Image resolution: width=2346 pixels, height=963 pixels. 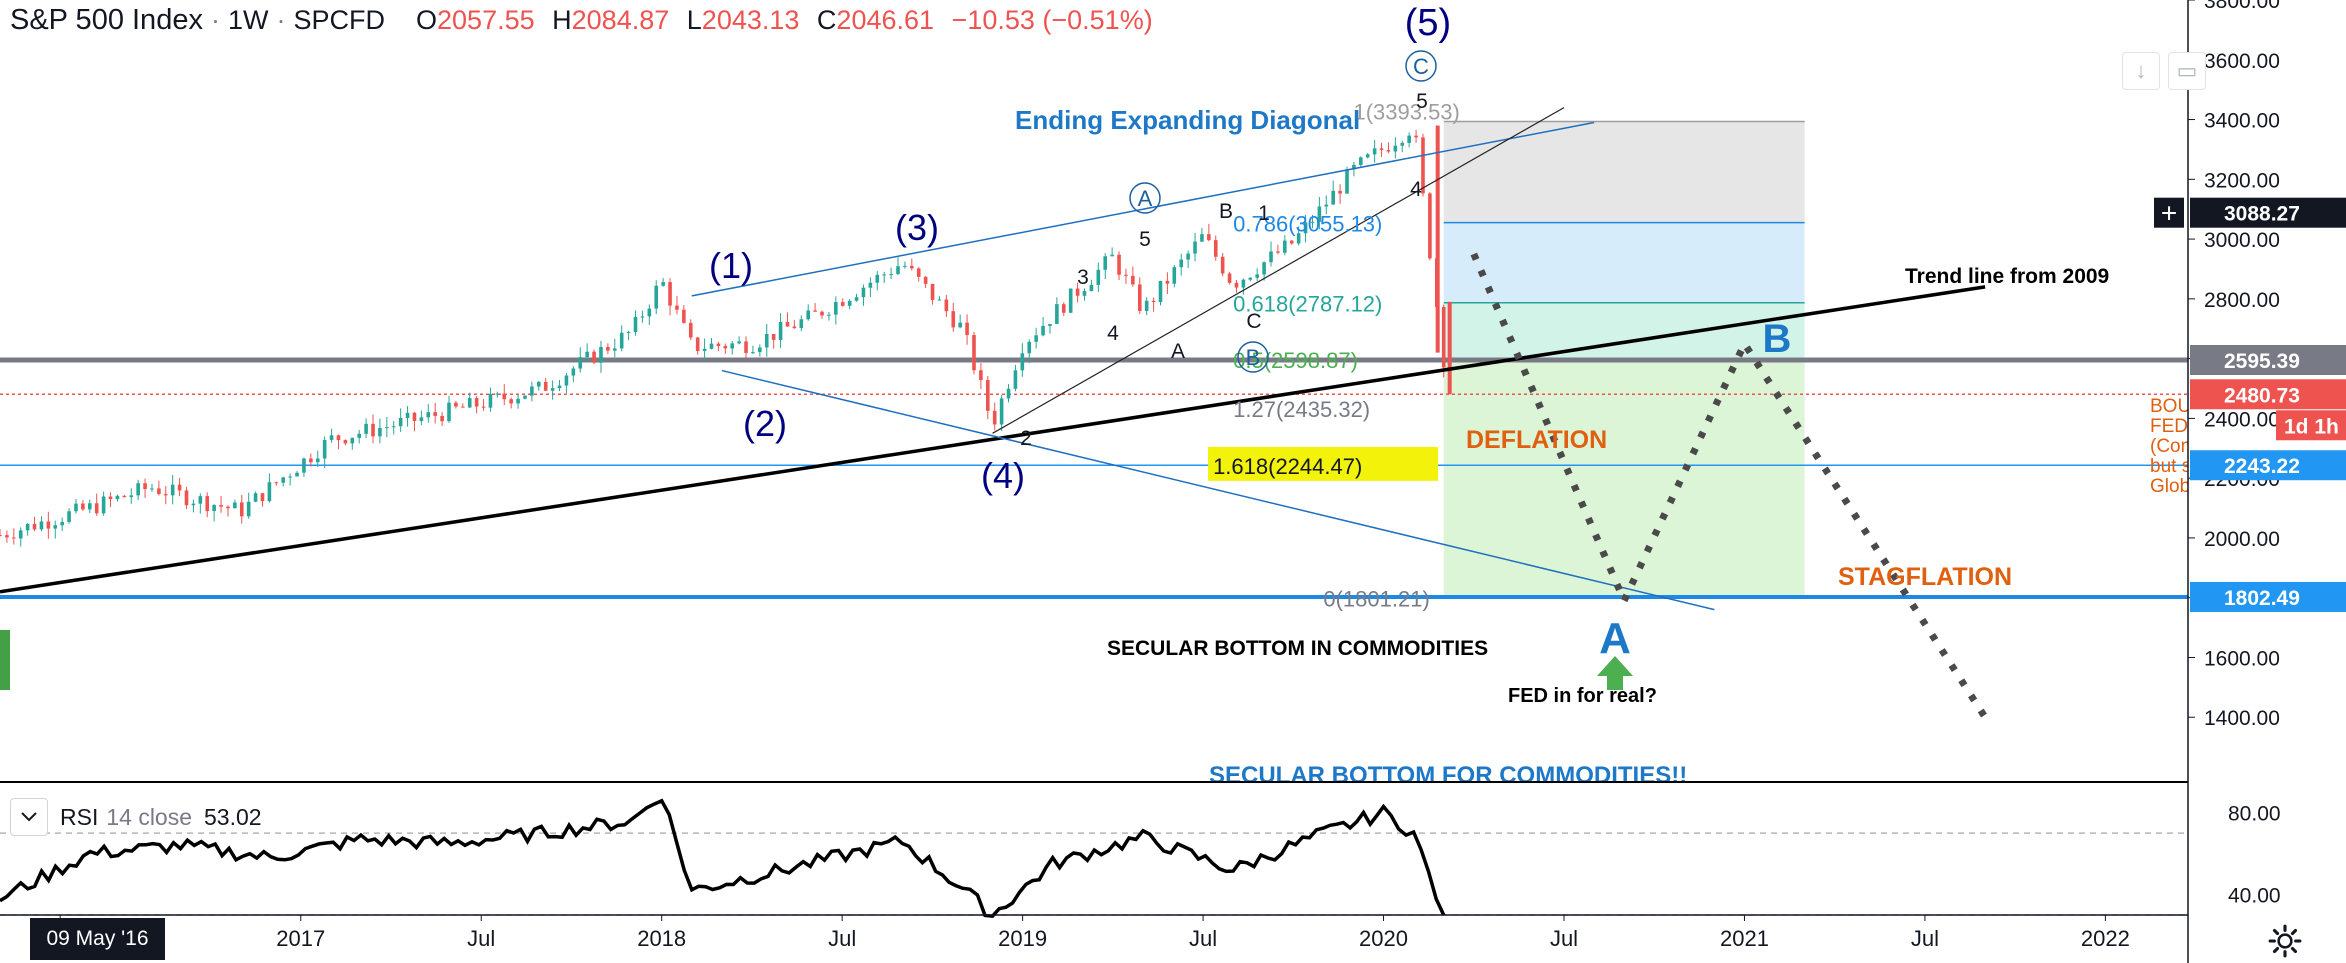 I want to click on y-tick-label: 2000.00, so click(x=2242, y=539).